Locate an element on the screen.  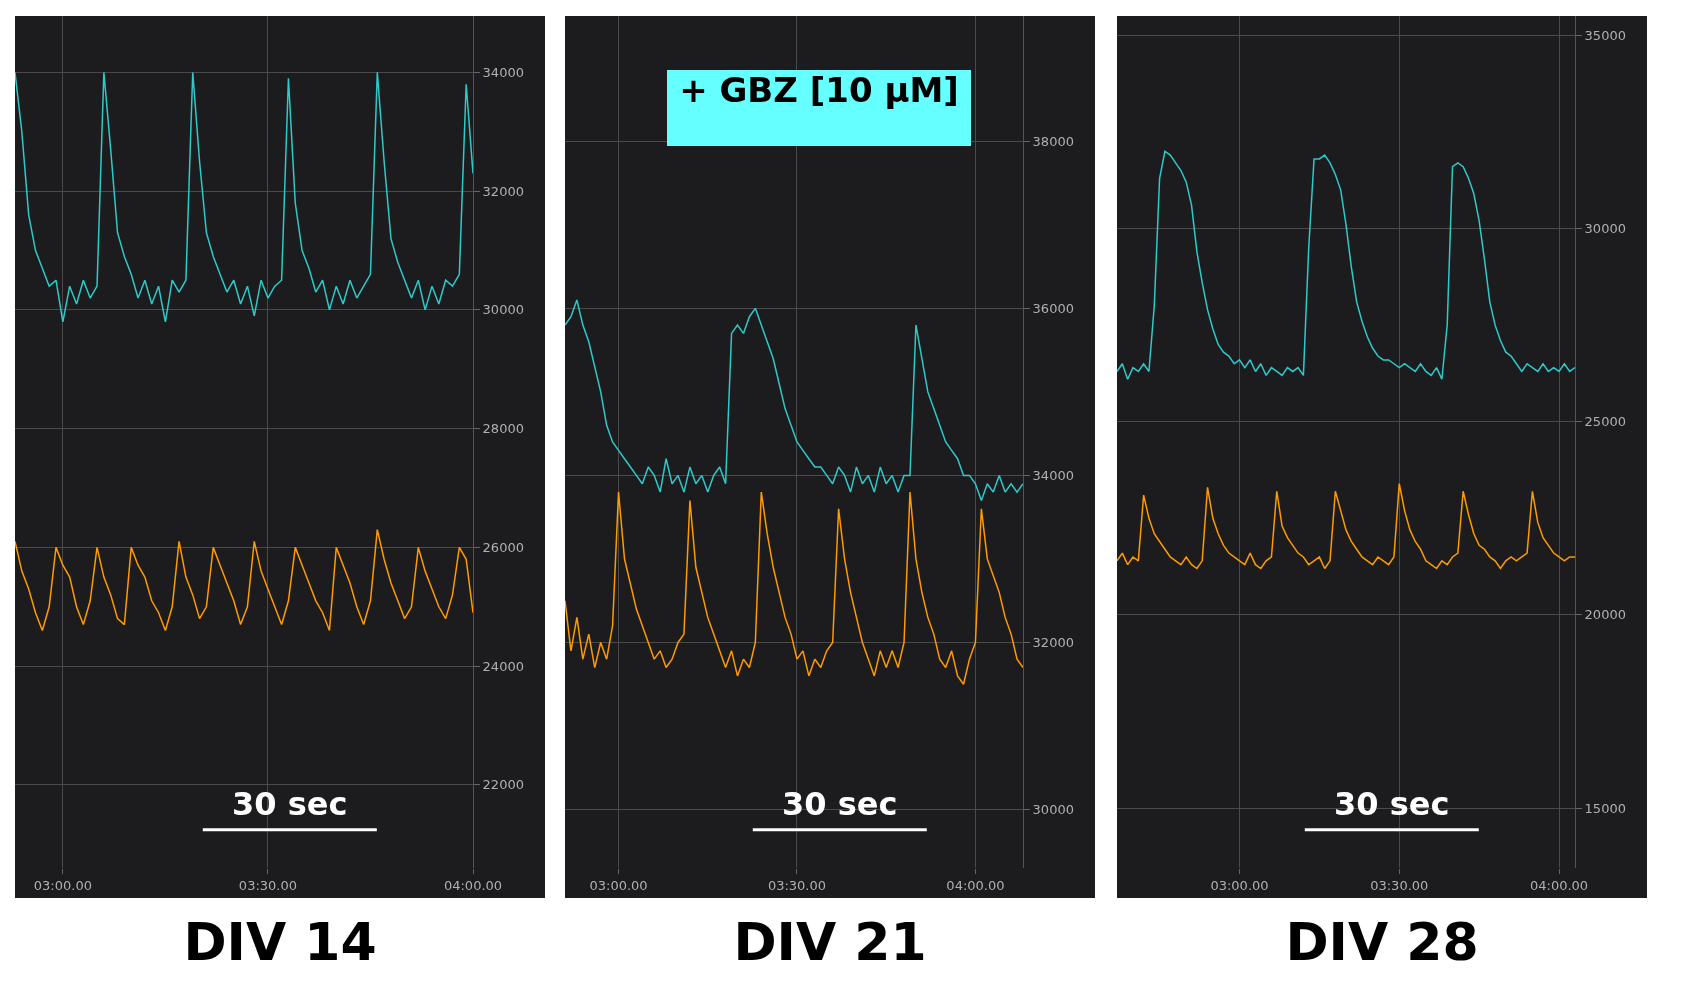
y-tick-label: 28000 is located at coordinates (503, 429).